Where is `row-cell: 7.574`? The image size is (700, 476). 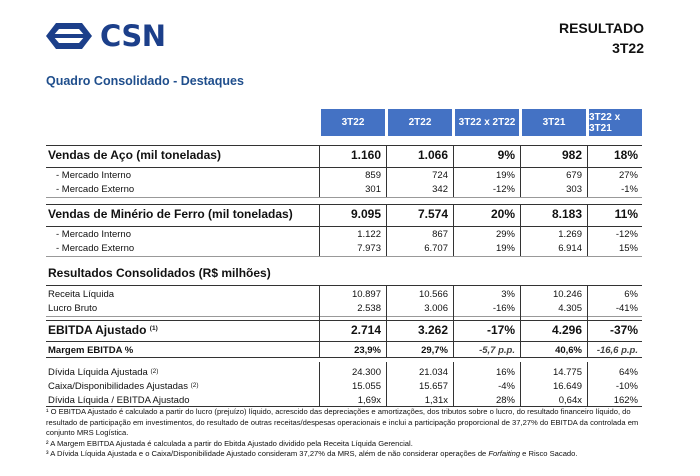 row-cell: 7.574 is located at coordinates (432, 214).